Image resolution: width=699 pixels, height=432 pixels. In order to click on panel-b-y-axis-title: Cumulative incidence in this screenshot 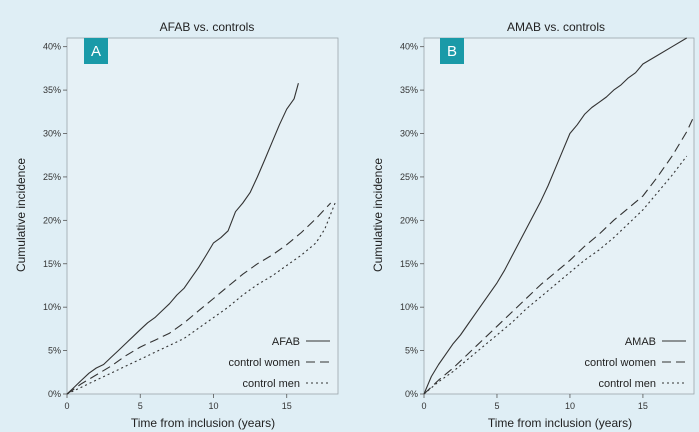, I will do `click(378, 215)`.